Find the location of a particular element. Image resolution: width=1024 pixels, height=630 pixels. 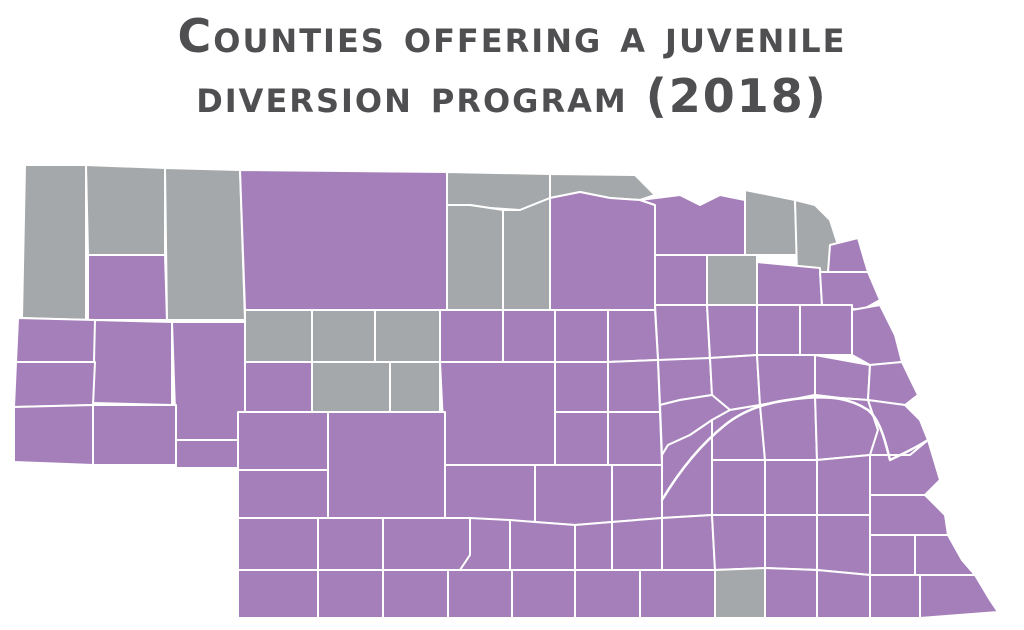

river-line is located at coordinates (795, 449).